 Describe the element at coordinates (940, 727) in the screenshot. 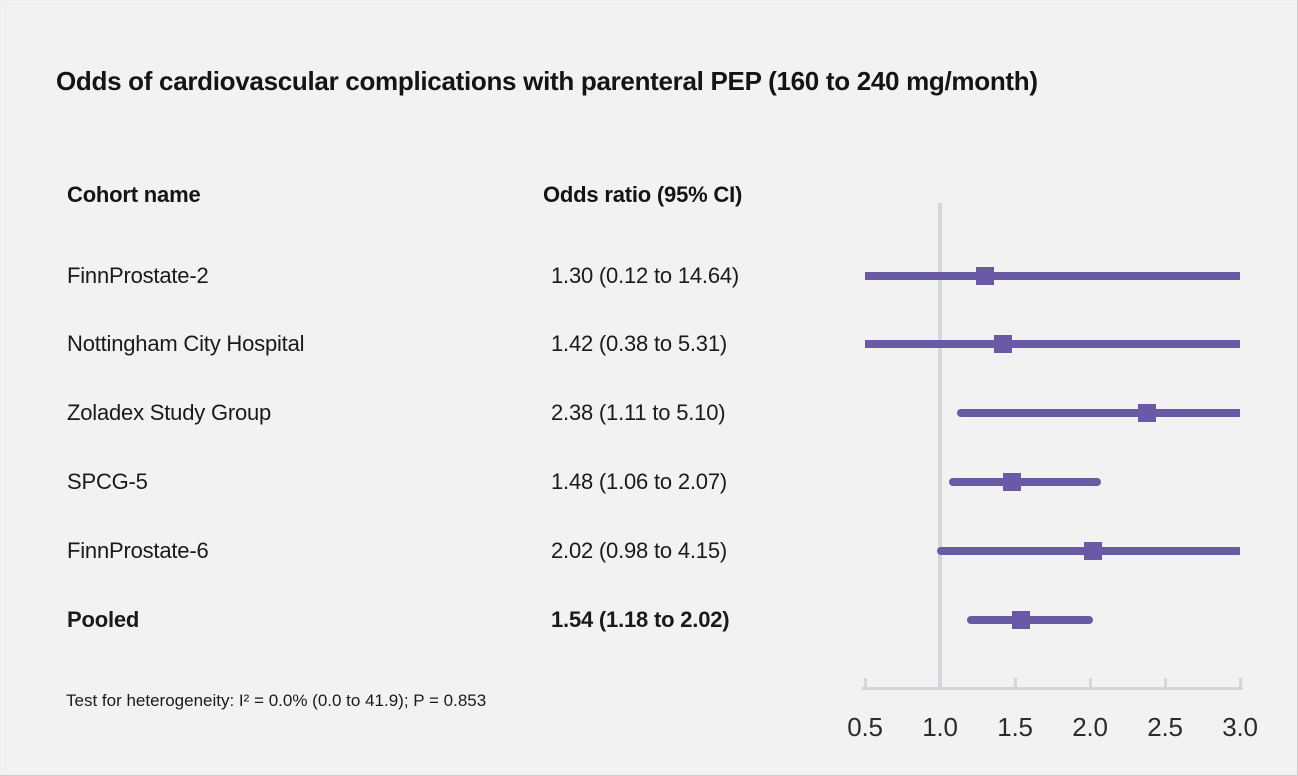

I see `axis-tick-label: 1.0` at that location.